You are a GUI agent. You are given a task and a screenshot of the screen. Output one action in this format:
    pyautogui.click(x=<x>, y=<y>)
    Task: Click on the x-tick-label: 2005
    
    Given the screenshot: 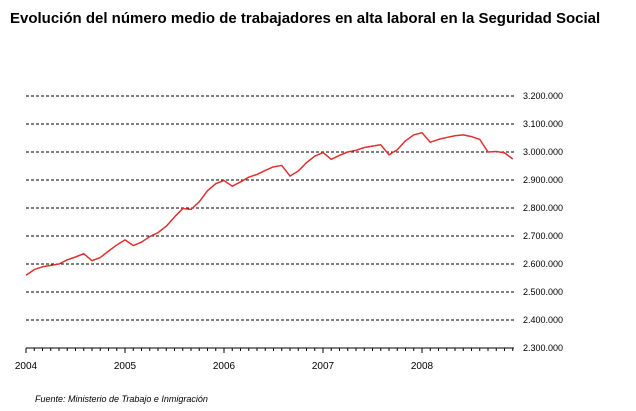 What is the action you would take?
    pyautogui.click(x=125, y=366)
    